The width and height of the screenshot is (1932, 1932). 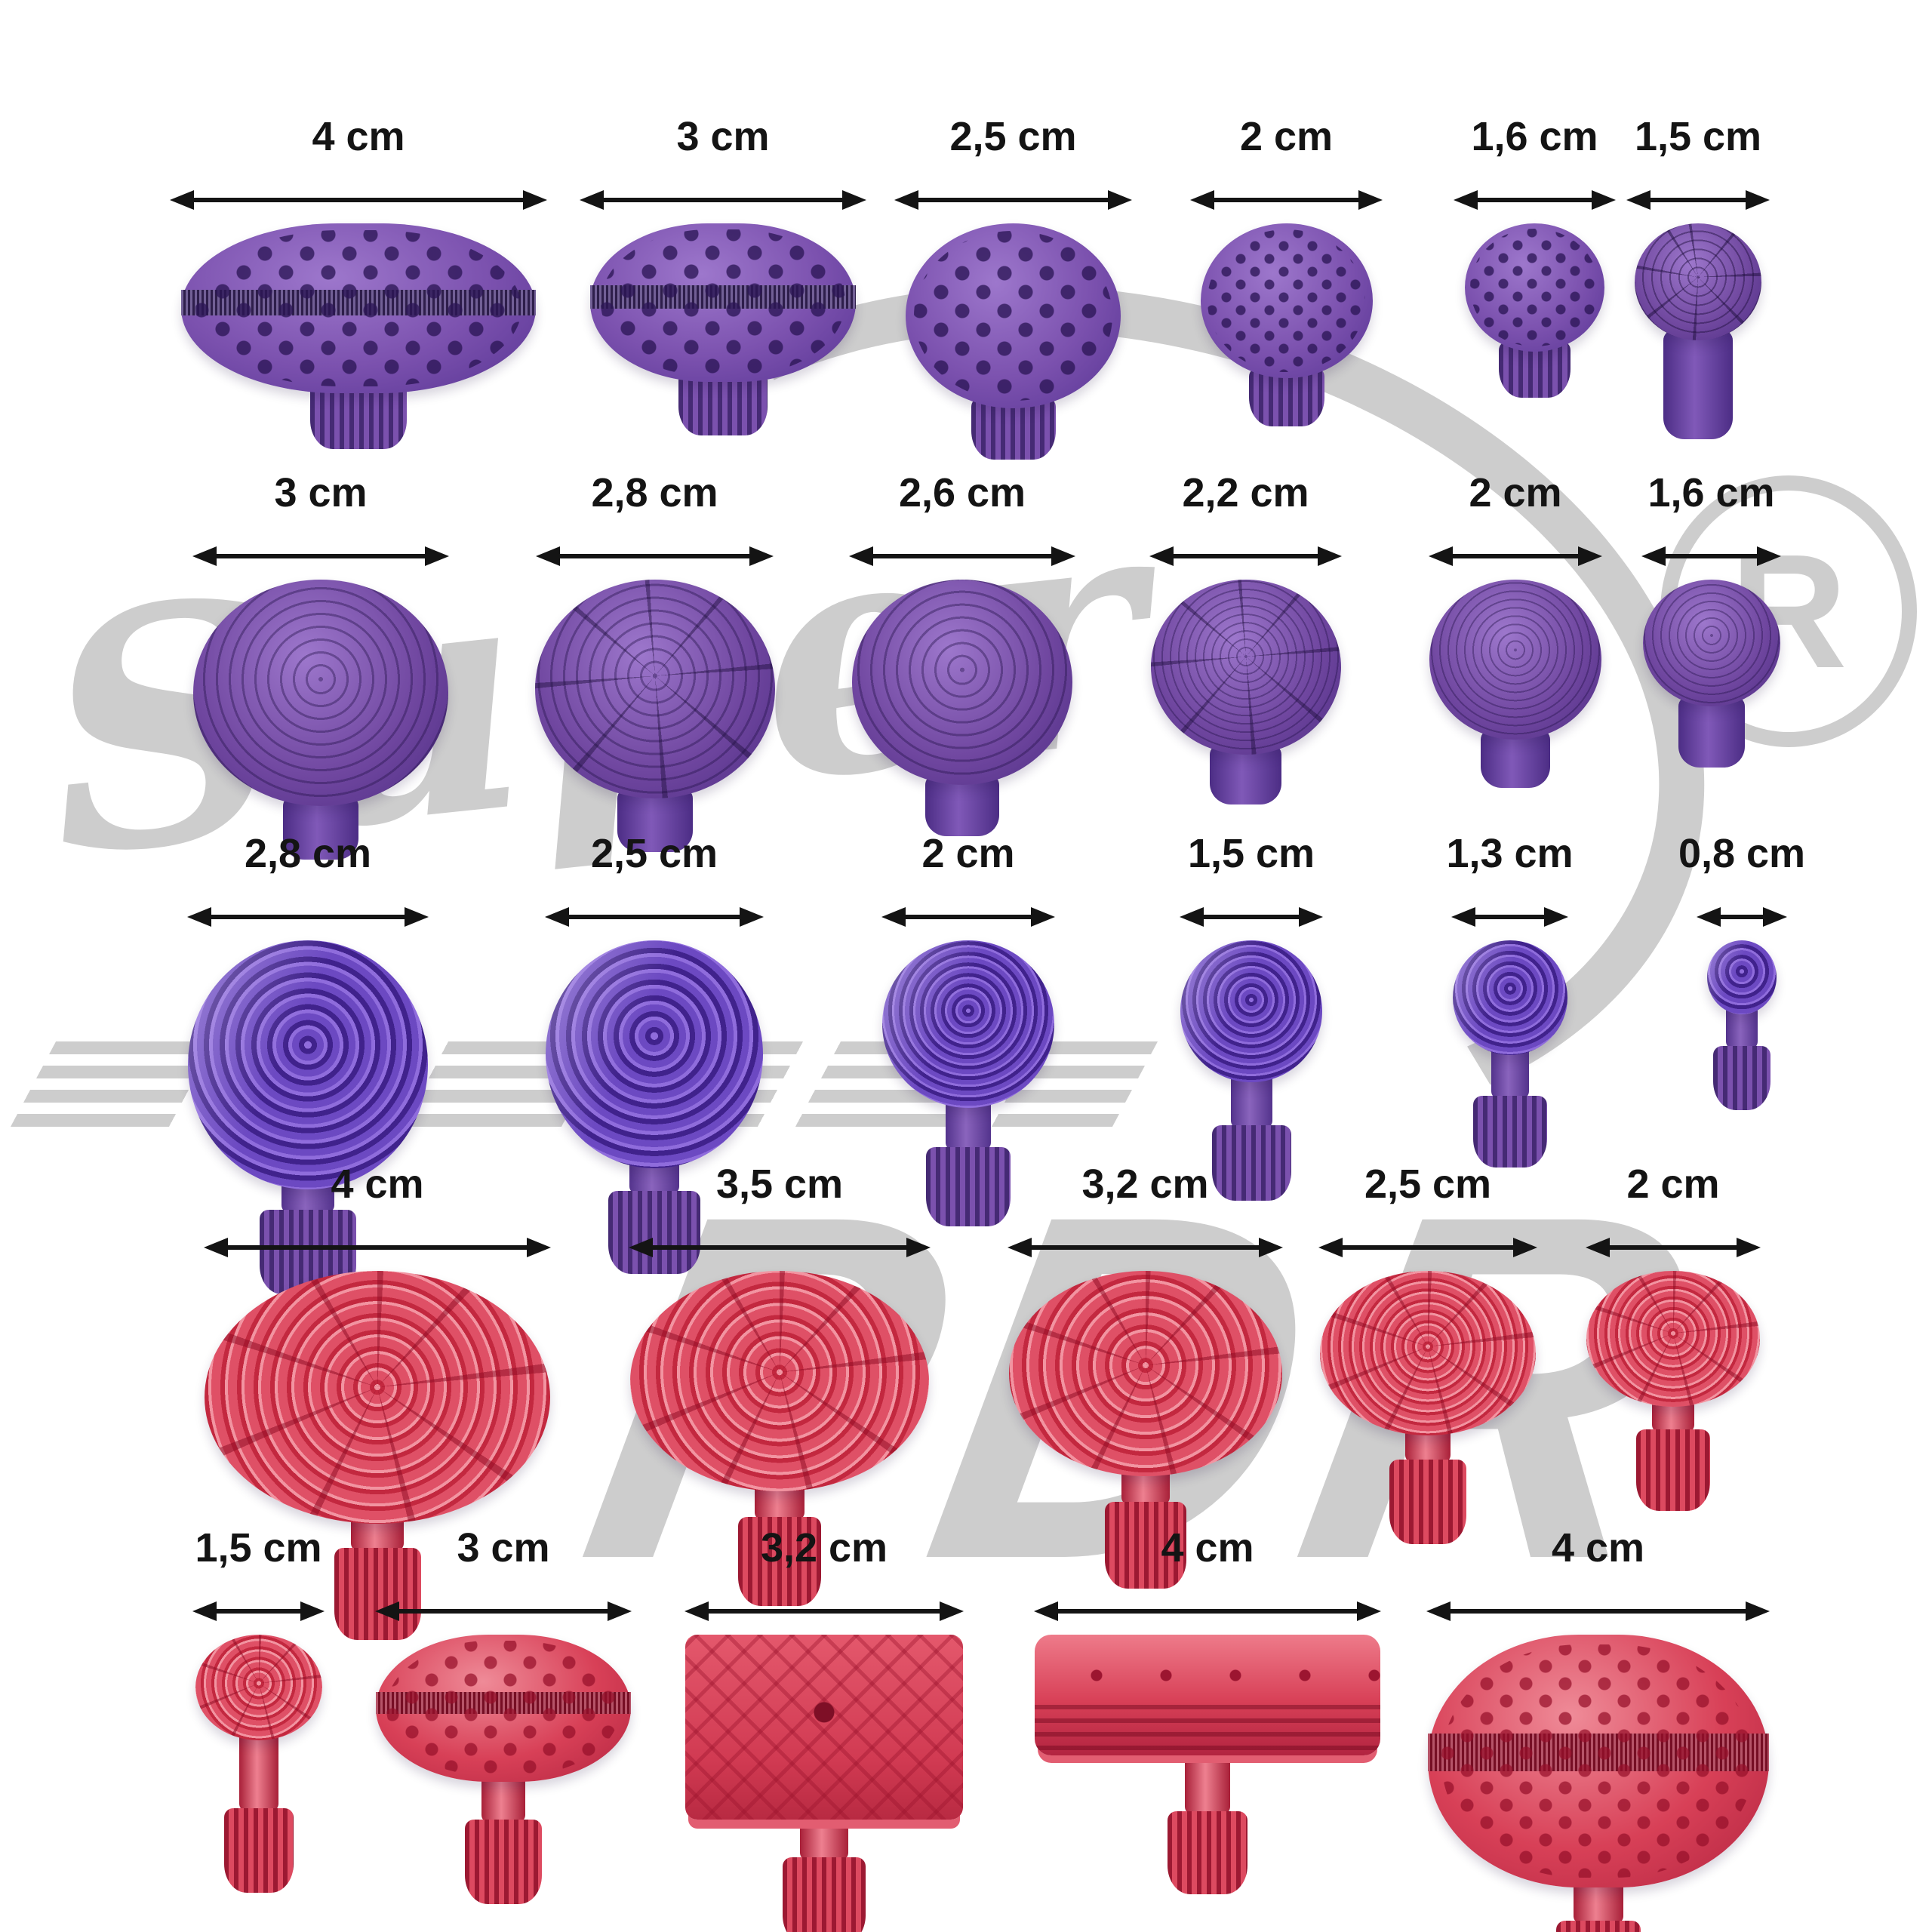 I want to click on size-label: 1,3 cm, so click(x=1510, y=853).